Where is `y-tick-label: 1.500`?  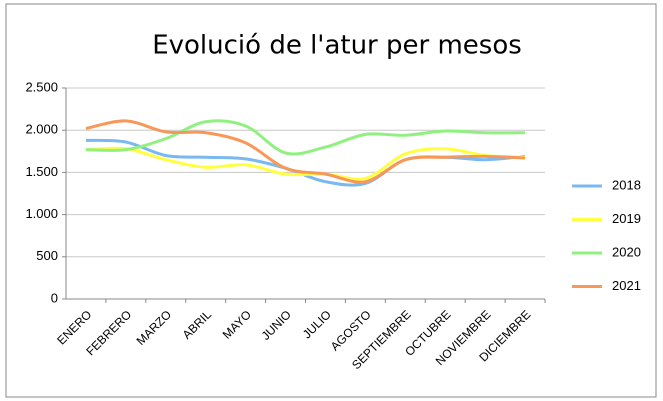 y-tick-label: 1.500 is located at coordinates (41, 171).